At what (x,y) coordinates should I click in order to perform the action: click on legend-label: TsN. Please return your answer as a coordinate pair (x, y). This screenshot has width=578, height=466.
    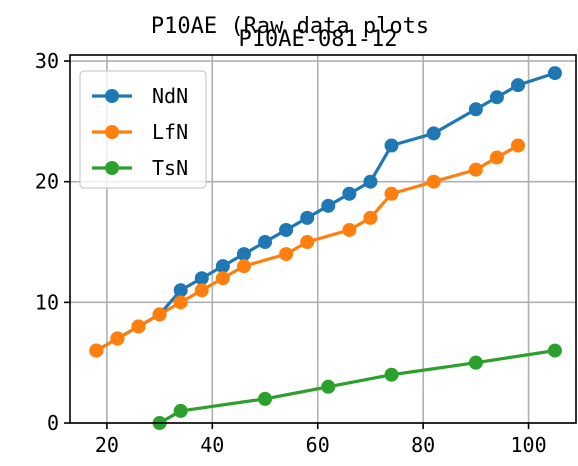
    Looking at the image, I should click on (170, 168).